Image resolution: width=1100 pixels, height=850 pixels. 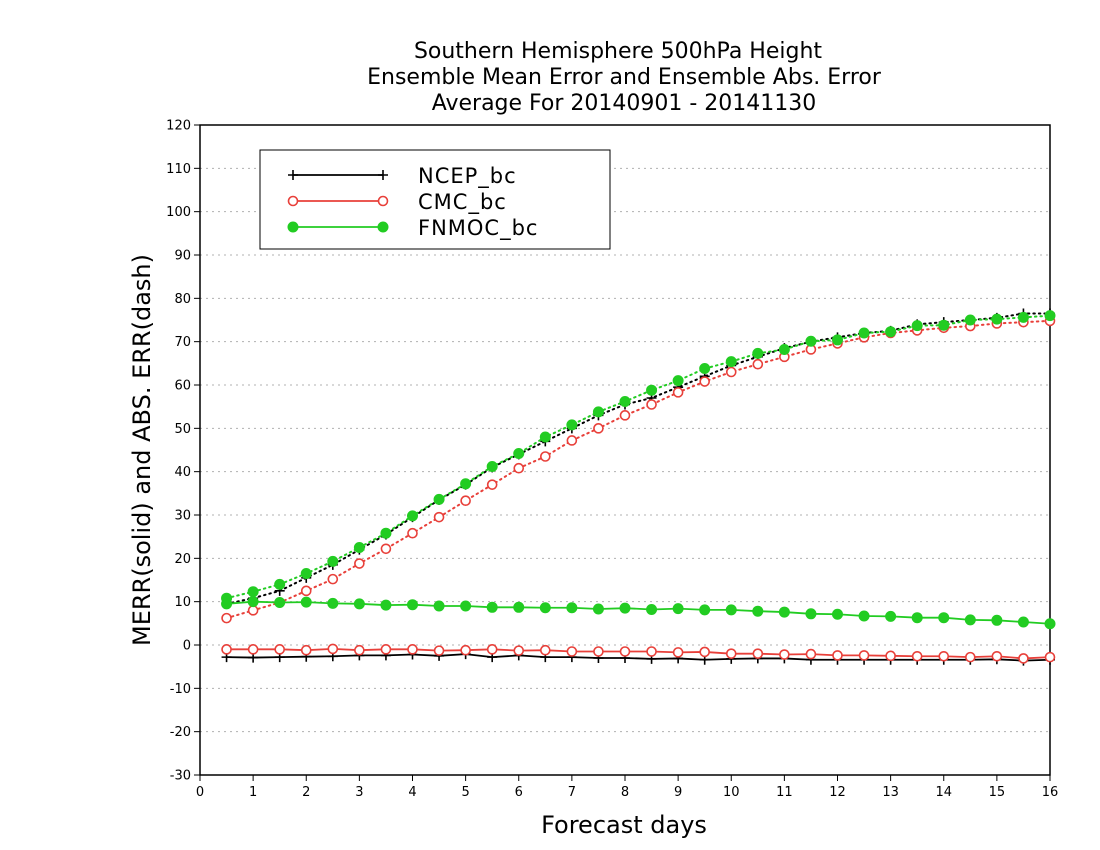 What do you see at coordinates (890, 792) in the screenshot?
I see `x-tick-label: 13` at bounding box center [890, 792].